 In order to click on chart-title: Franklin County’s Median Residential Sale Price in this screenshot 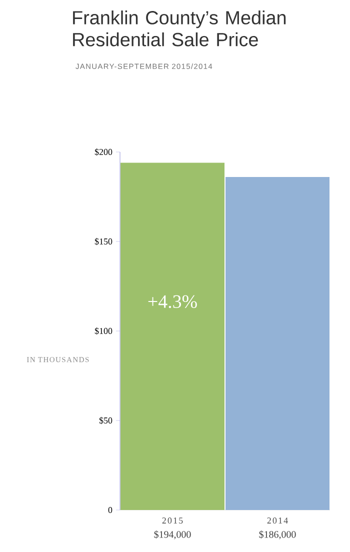, I will do `click(179, 28)`.